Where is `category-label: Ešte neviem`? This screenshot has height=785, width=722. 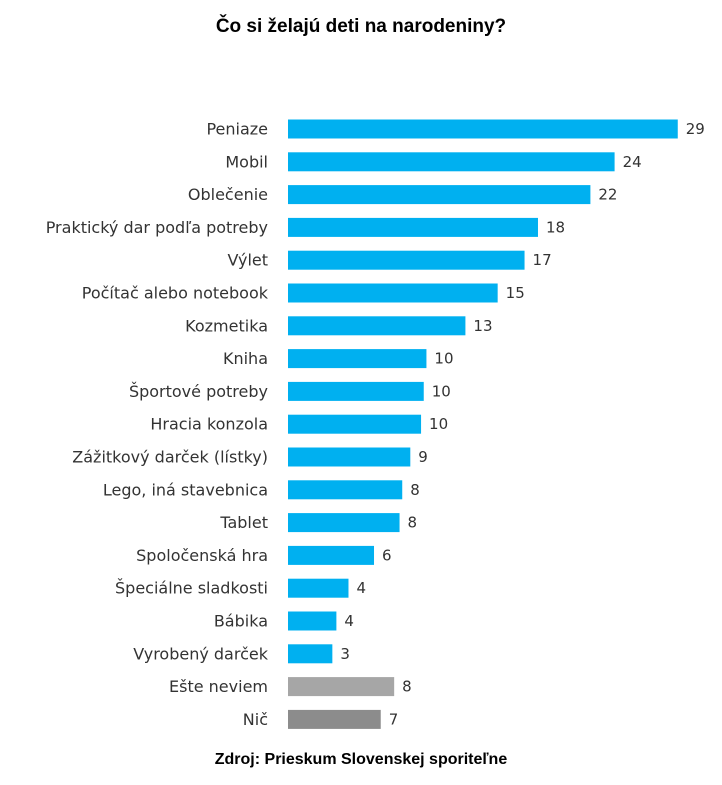
category-label: Ešte neviem is located at coordinates (218, 686).